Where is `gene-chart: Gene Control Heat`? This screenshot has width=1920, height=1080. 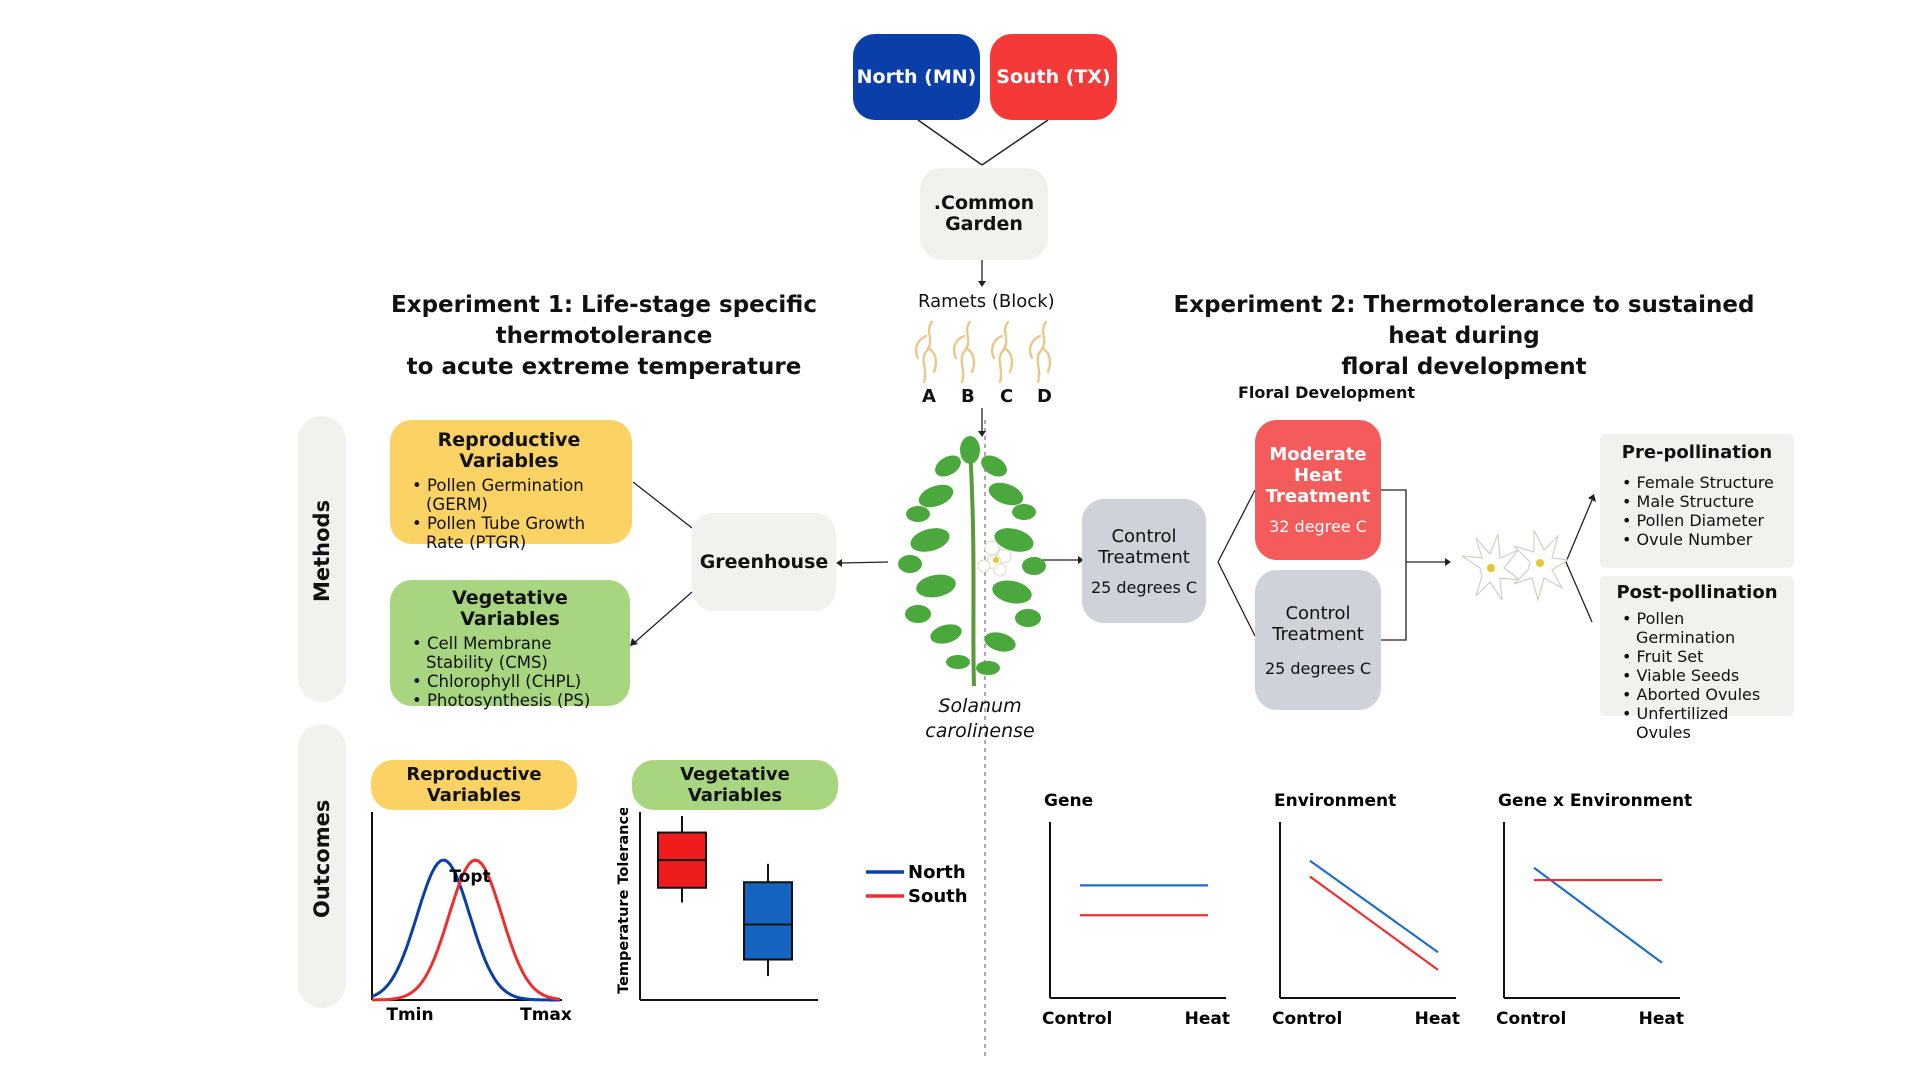 gene-chart: Gene Control Heat is located at coordinates (1136, 910).